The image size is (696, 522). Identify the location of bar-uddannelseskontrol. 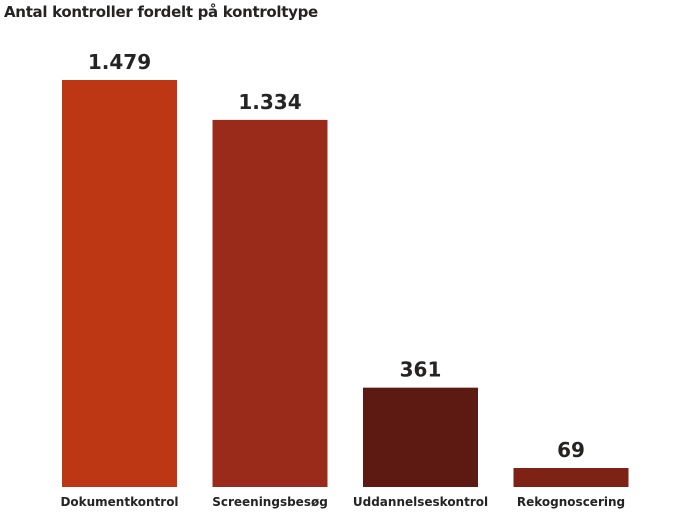
(420, 437).